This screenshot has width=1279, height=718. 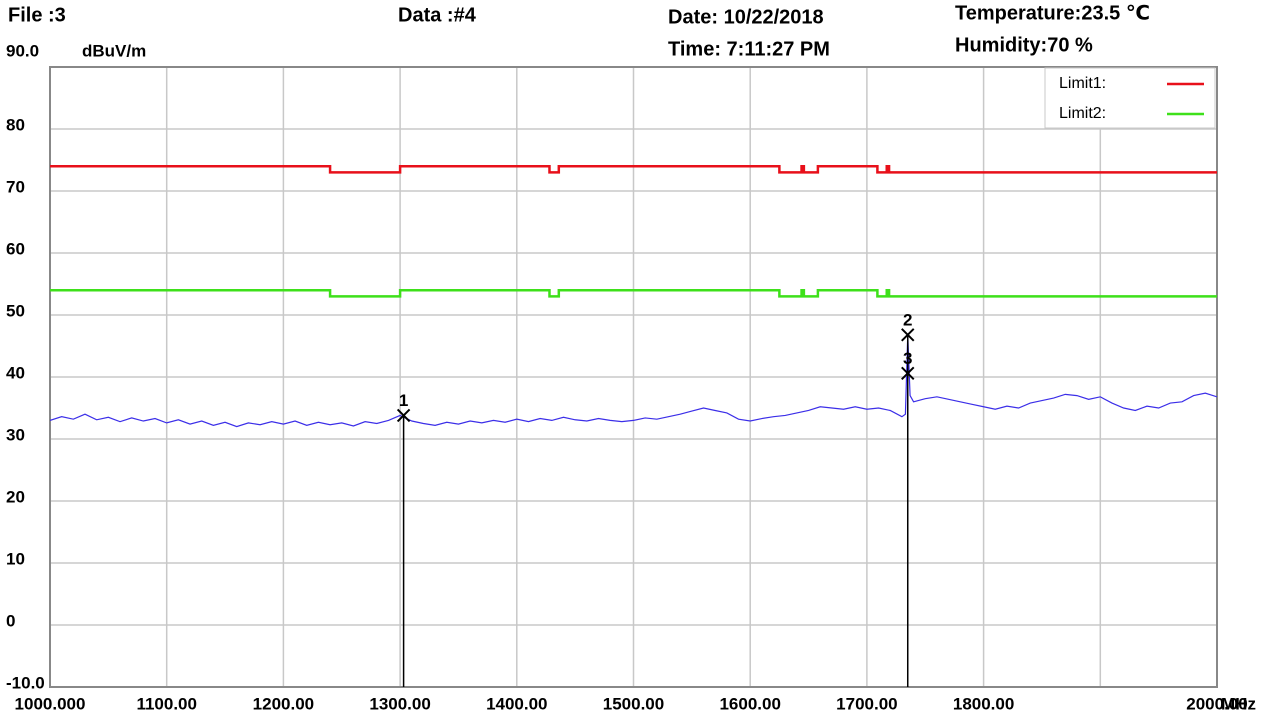 What do you see at coordinates (907, 319) in the screenshot?
I see `marker-label: 2` at bounding box center [907, 319].